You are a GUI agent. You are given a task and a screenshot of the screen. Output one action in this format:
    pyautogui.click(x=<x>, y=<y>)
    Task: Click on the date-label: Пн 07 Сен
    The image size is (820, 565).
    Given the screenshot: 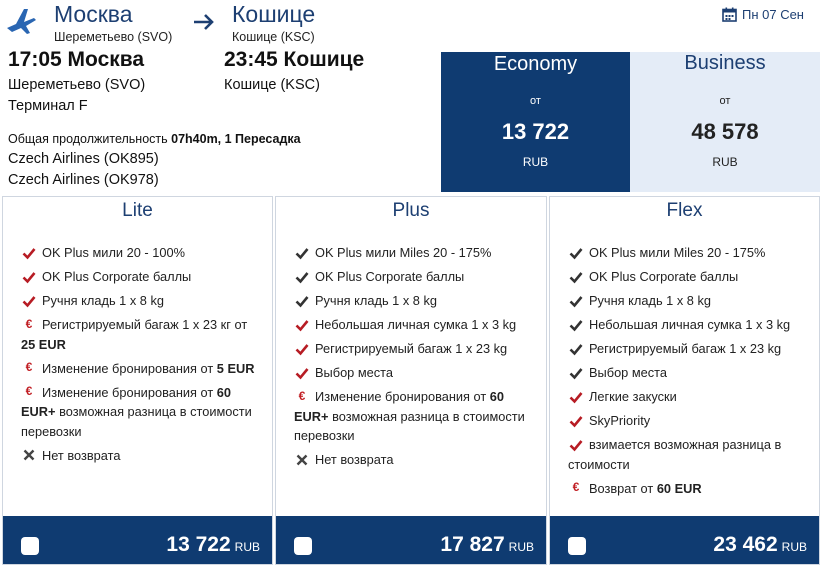 What is the action you would take?
    pyautogui.click(x=772, y=14)
    